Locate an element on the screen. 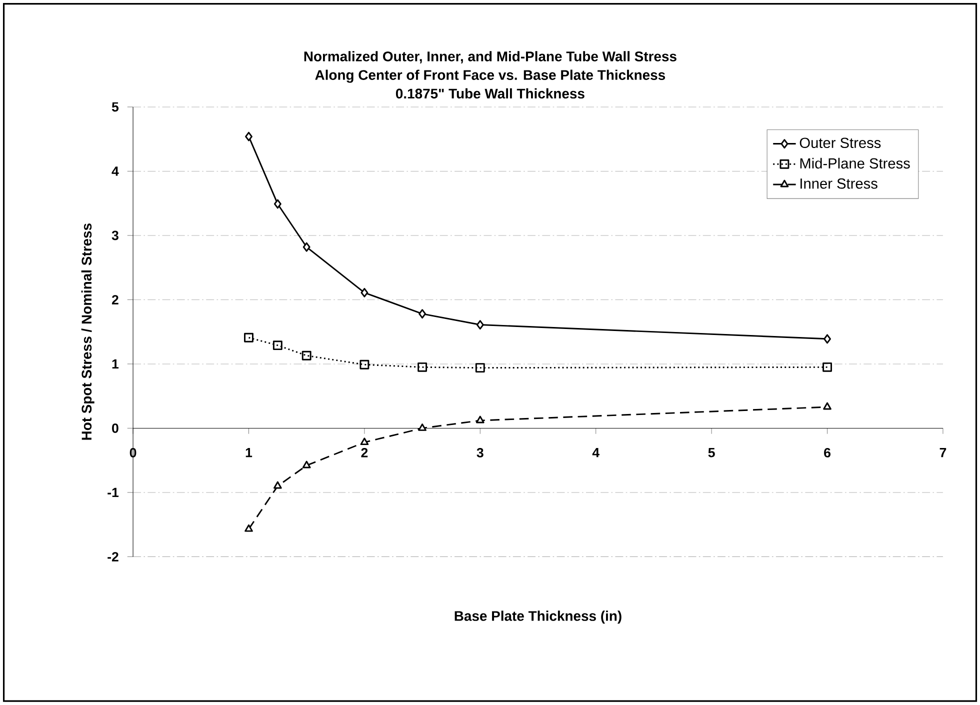 The width and height of the screenshot is (980, 705). chart-title: Normalized Outer, Inner, and Mid-Plane Tube Wall Stress Along Center of Front Face vs. Base Plate Thickness 0.1875" Tube Wall Thickness is located at coordinates (490, 75).